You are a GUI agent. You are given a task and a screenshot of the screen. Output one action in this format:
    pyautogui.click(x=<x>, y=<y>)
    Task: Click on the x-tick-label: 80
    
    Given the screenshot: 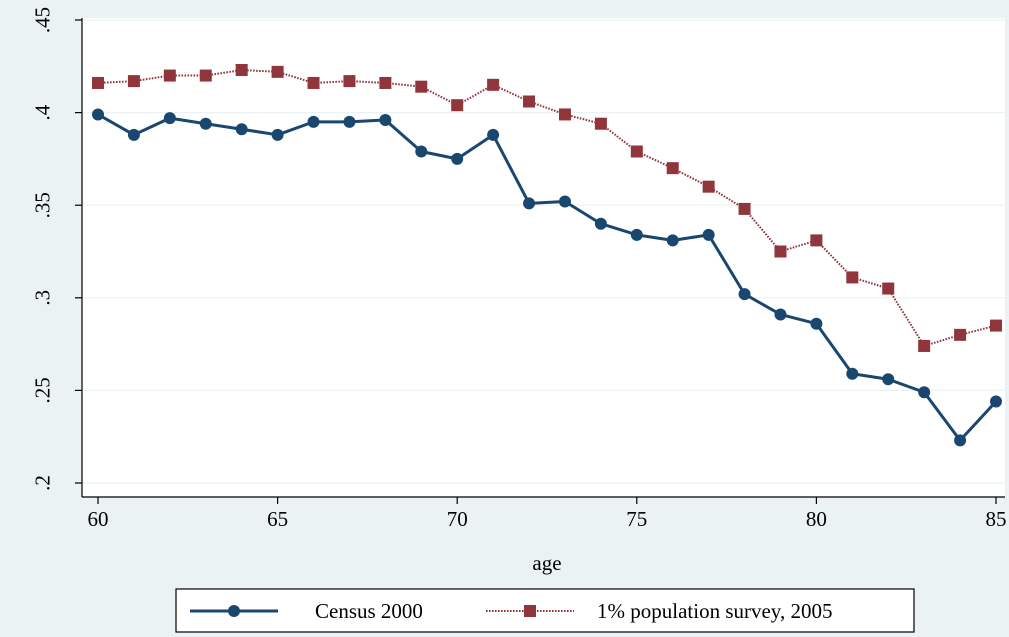 What is the action you would take?
    pyautogui.click(x=816, y=519)
    